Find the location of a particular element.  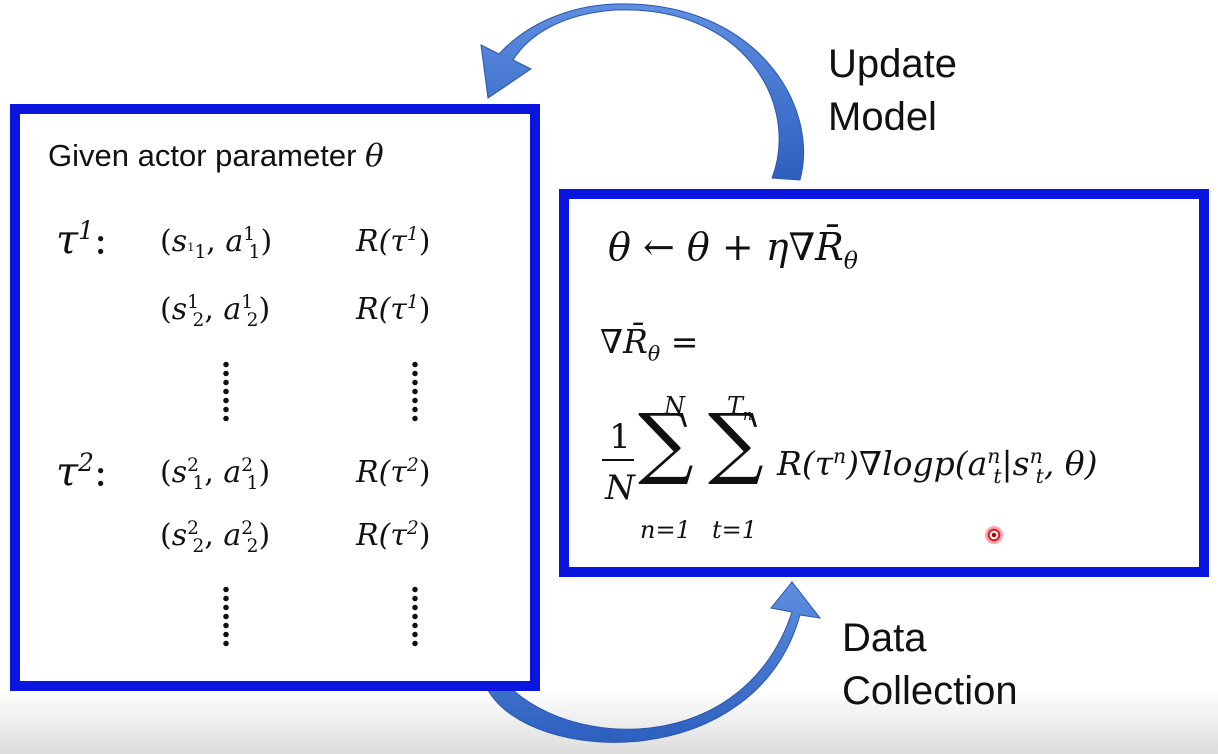

tau-2-label: τ2: is located at coordinates (82, 472).